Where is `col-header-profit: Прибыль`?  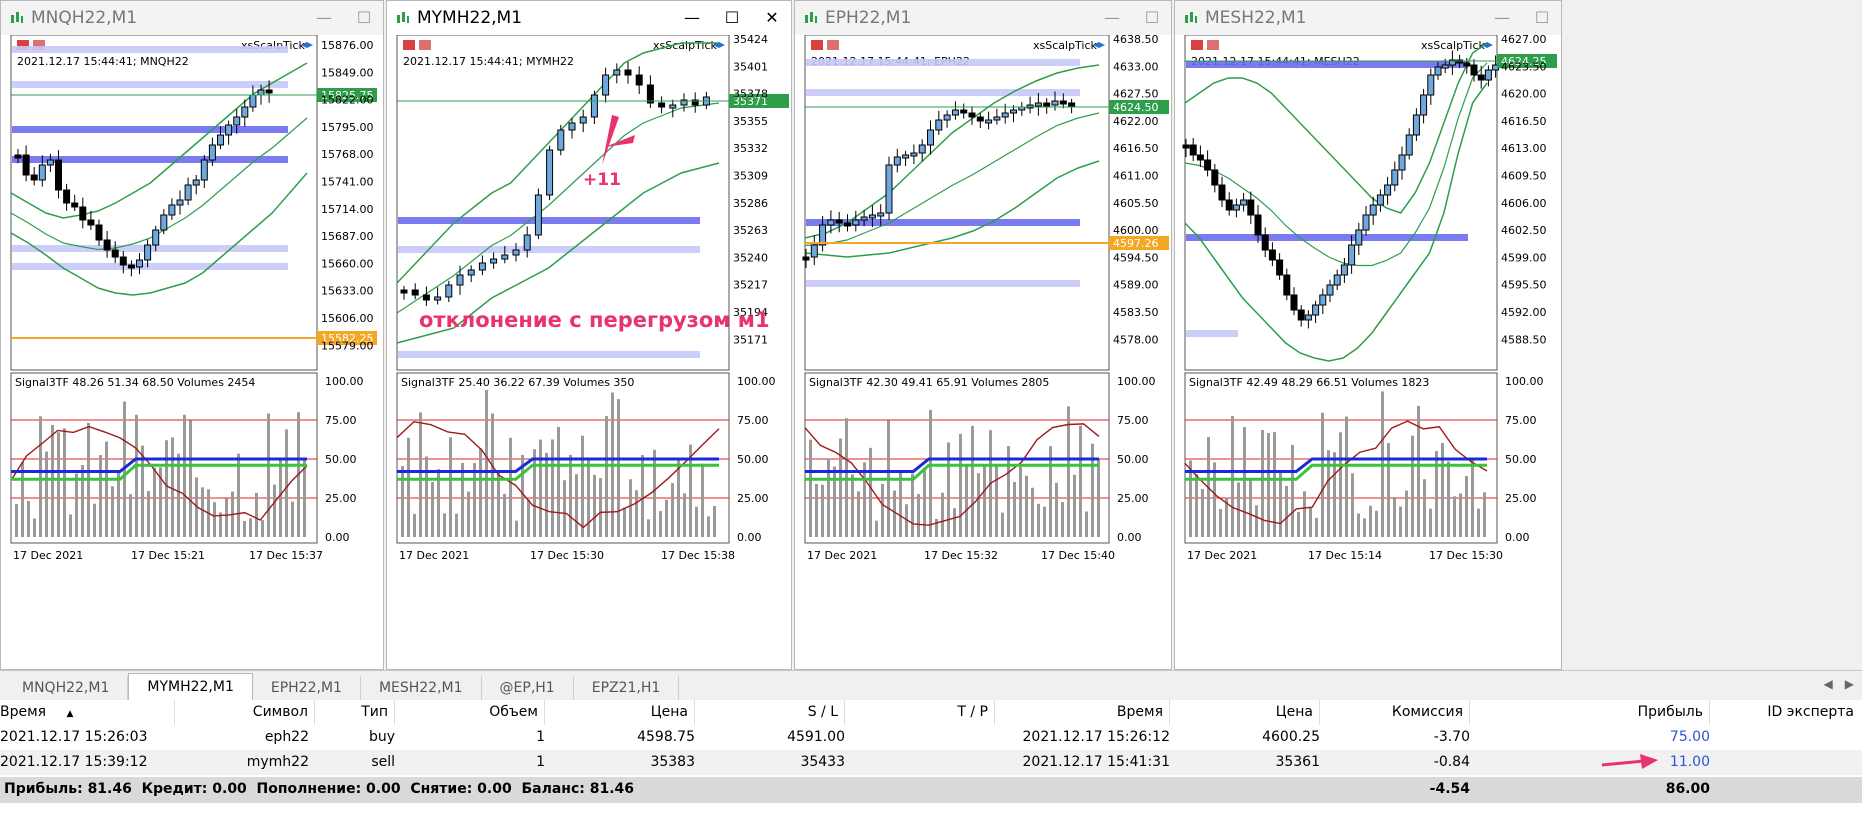
col-header-profit: Прибыль is located at coordinates (1590, 712).